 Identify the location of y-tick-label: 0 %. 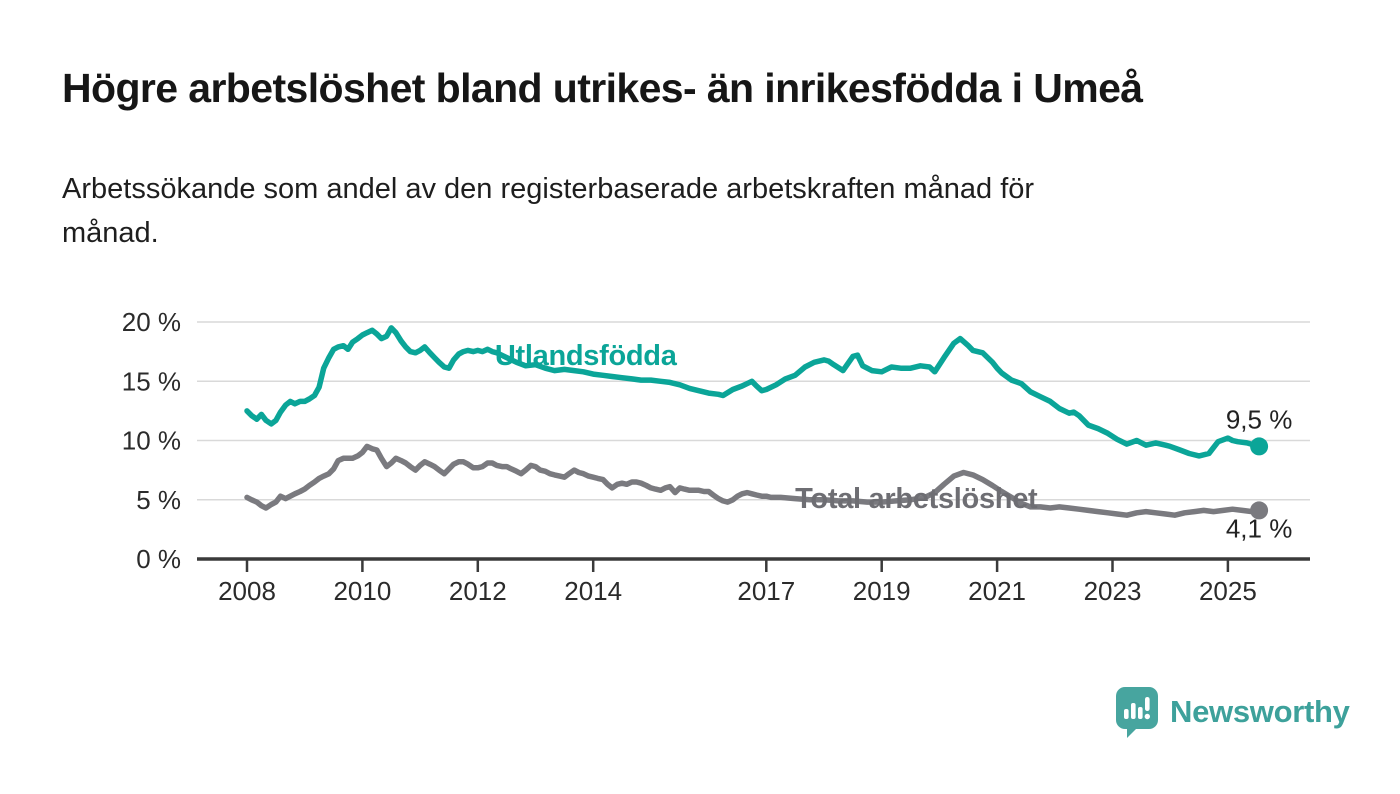
(158, 559).